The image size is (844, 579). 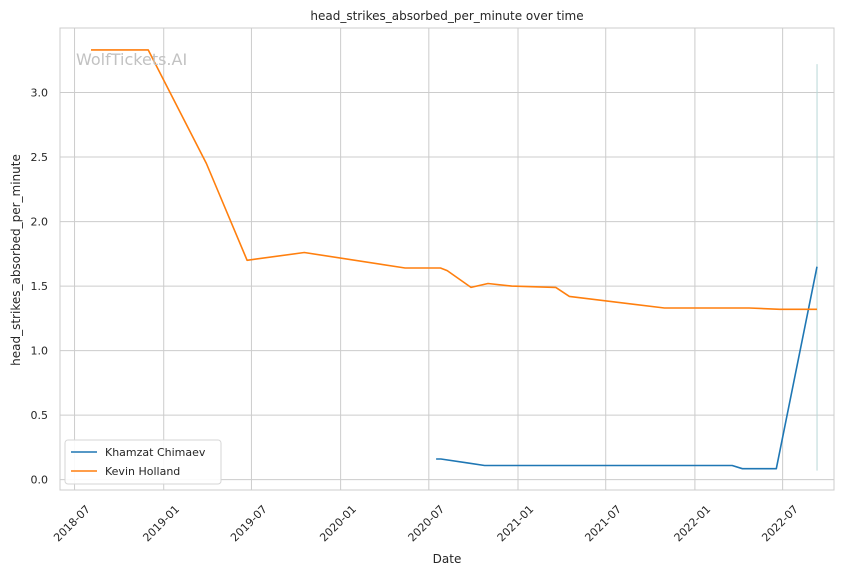 What do you see at coordinates (40, 415) in the screenshot?
I see `y-tick-label-0.5: 0.5` at bounding box center [40, 415].